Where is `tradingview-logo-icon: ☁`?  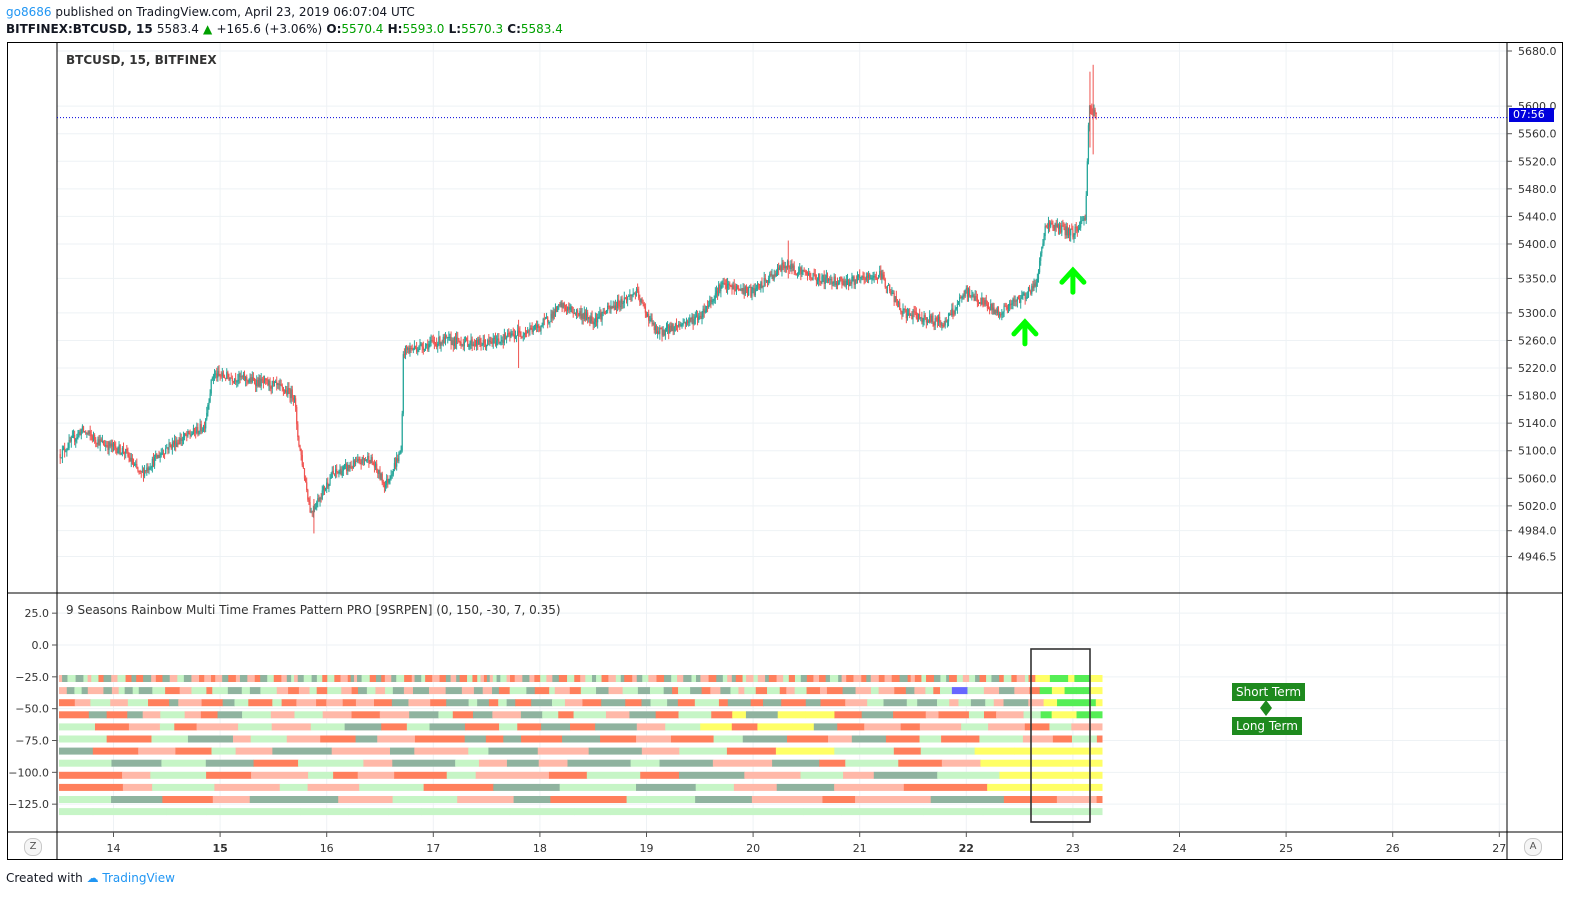 tradingview-logo-icon: ☁ is located at coordinates (92, 878).